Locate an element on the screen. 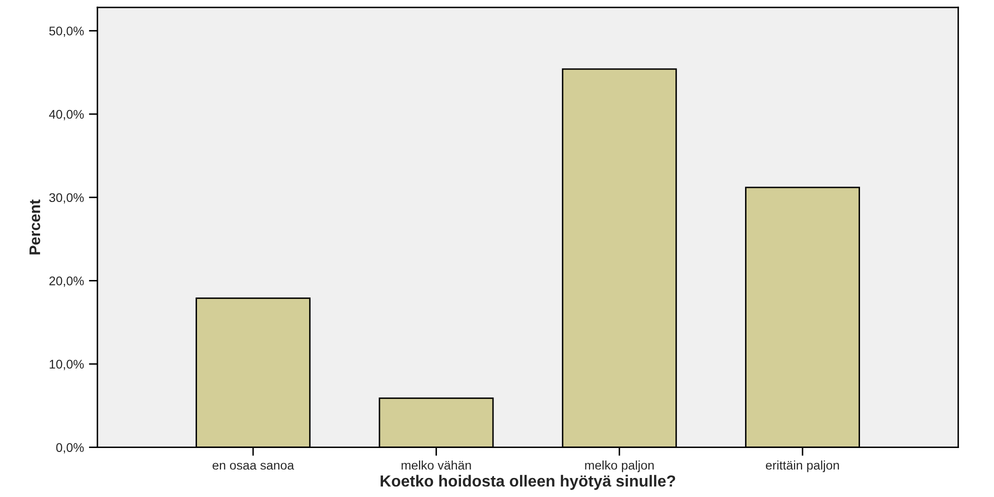  x-tick-label: melko vähän is located at coordinates (436, 465).